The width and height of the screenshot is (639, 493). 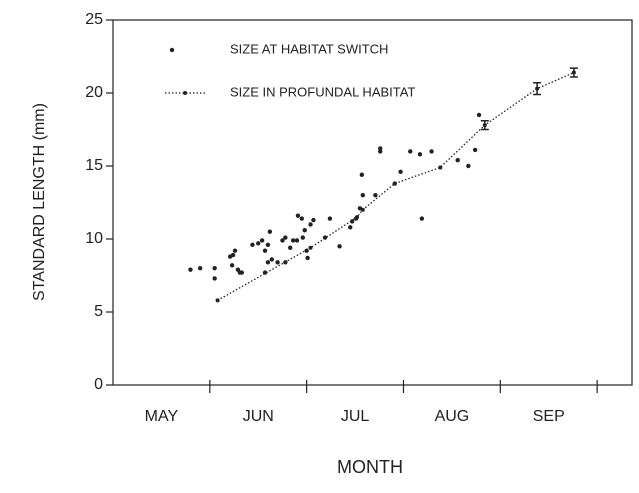 I want to click on x-category-label: SEP, so click(x=549, y=416).